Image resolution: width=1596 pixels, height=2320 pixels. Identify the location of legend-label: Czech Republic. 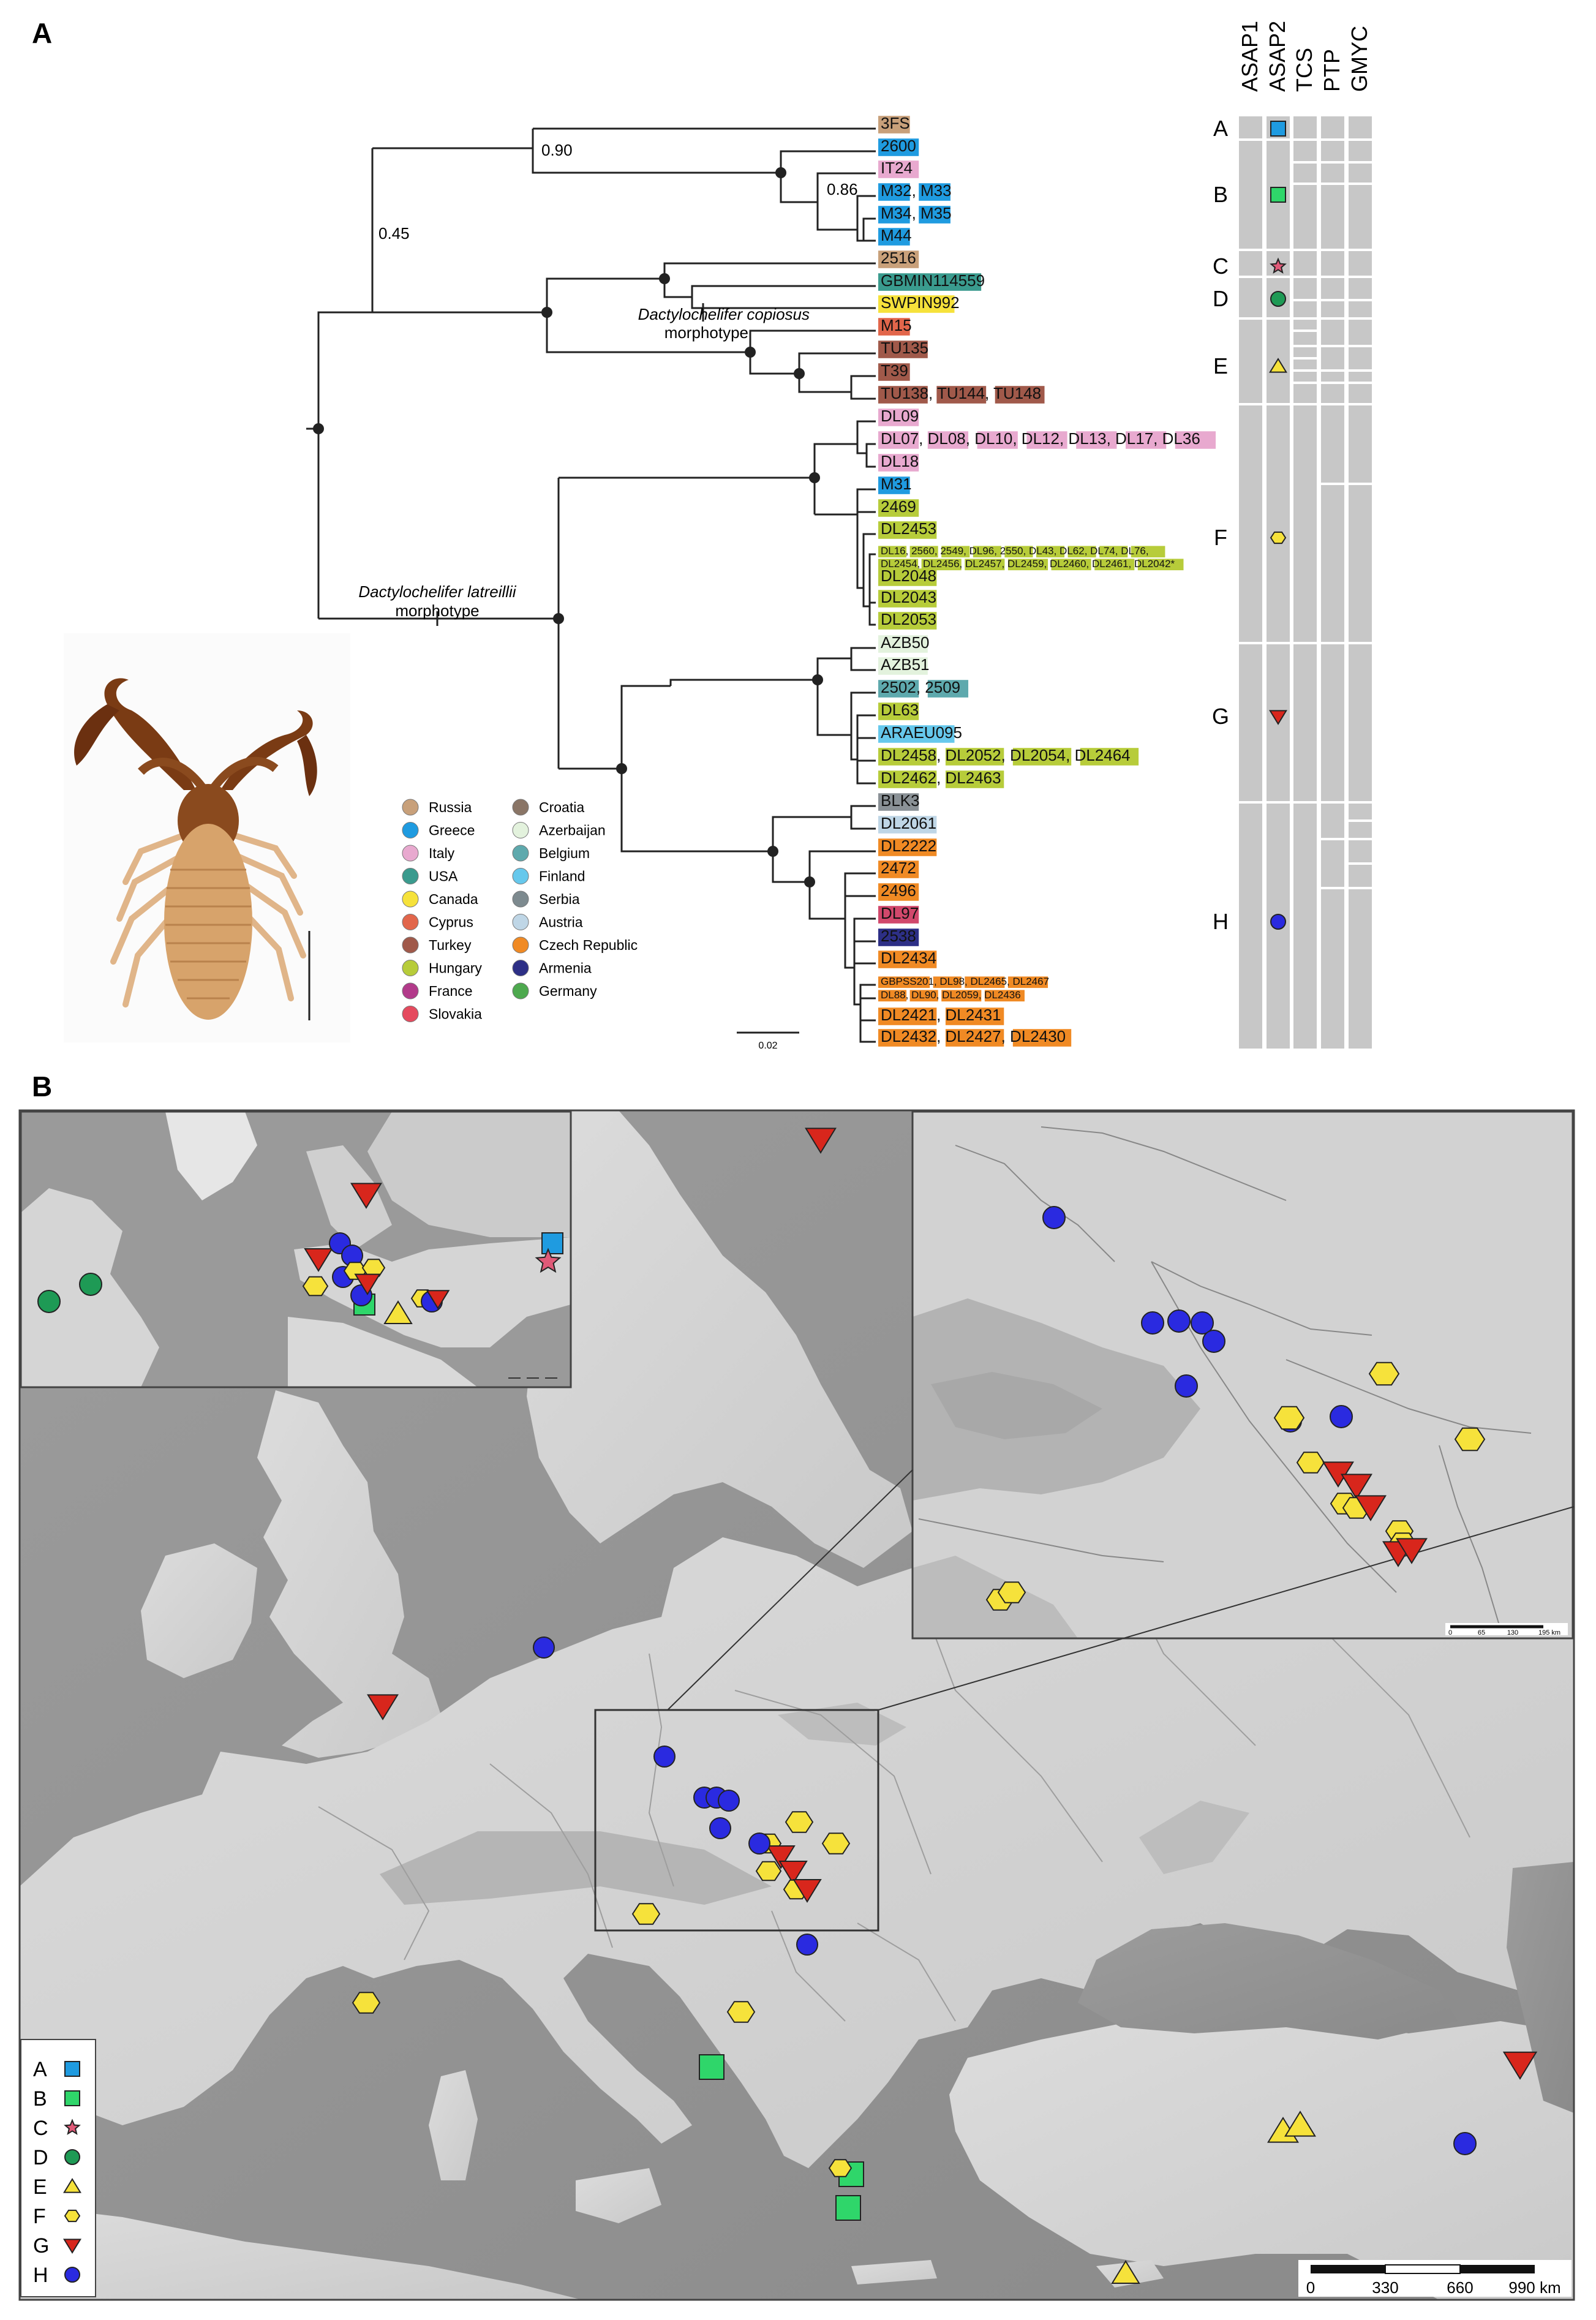
(588, 945).